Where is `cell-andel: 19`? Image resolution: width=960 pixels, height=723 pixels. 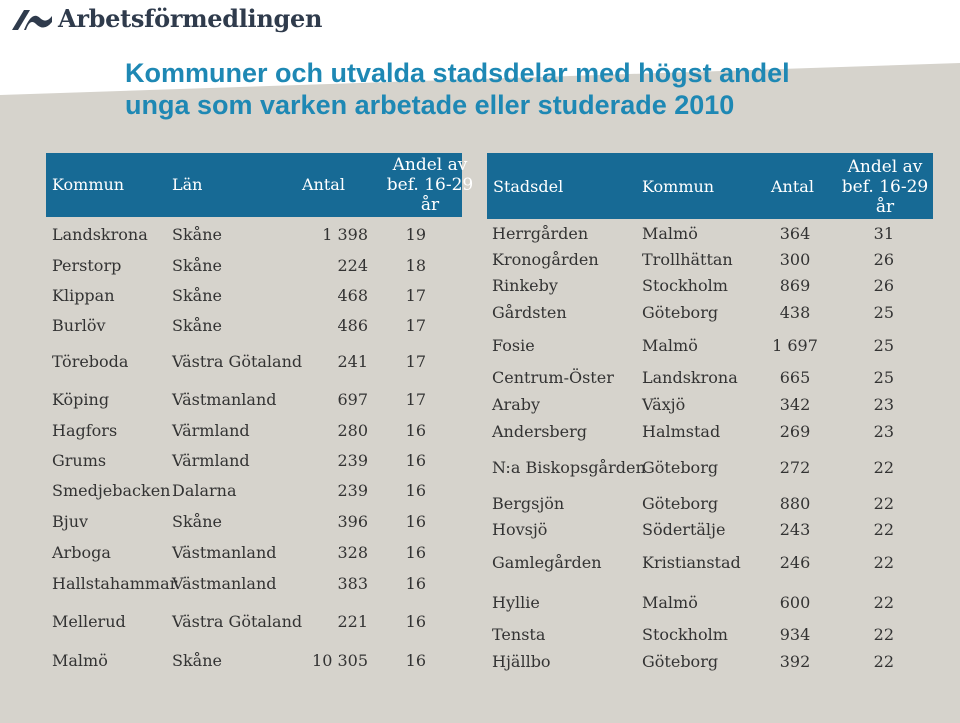
cell-andel: 19 is located at coordinates (415, 234).